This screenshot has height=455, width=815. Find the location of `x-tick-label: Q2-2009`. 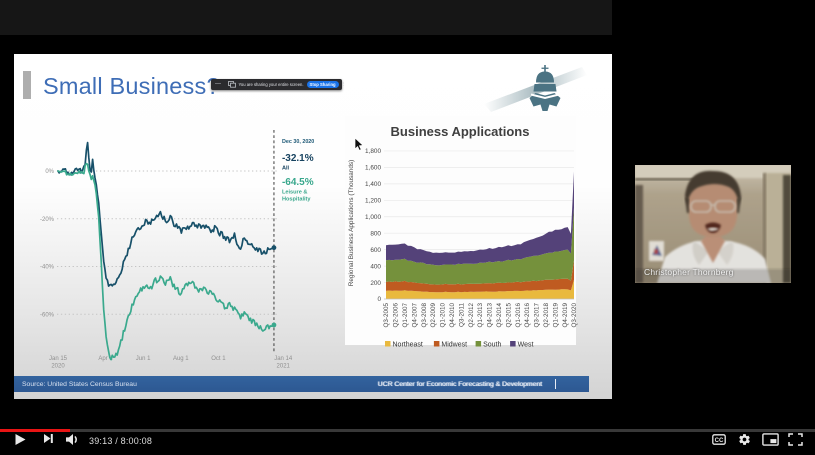

x-tick-label: Q2-2009 is located at coordinates (433, 315).